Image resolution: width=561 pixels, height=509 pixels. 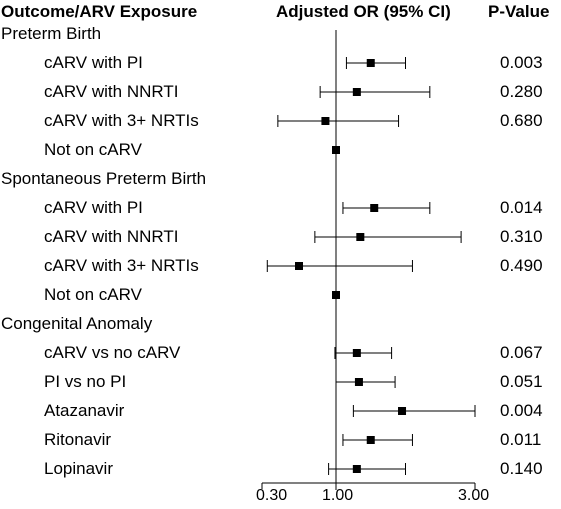 What do you see at coordinates (77, 323) in the screenshot?
I see `group-label: Congenital Anomaly` at bounding box center [77, 323].